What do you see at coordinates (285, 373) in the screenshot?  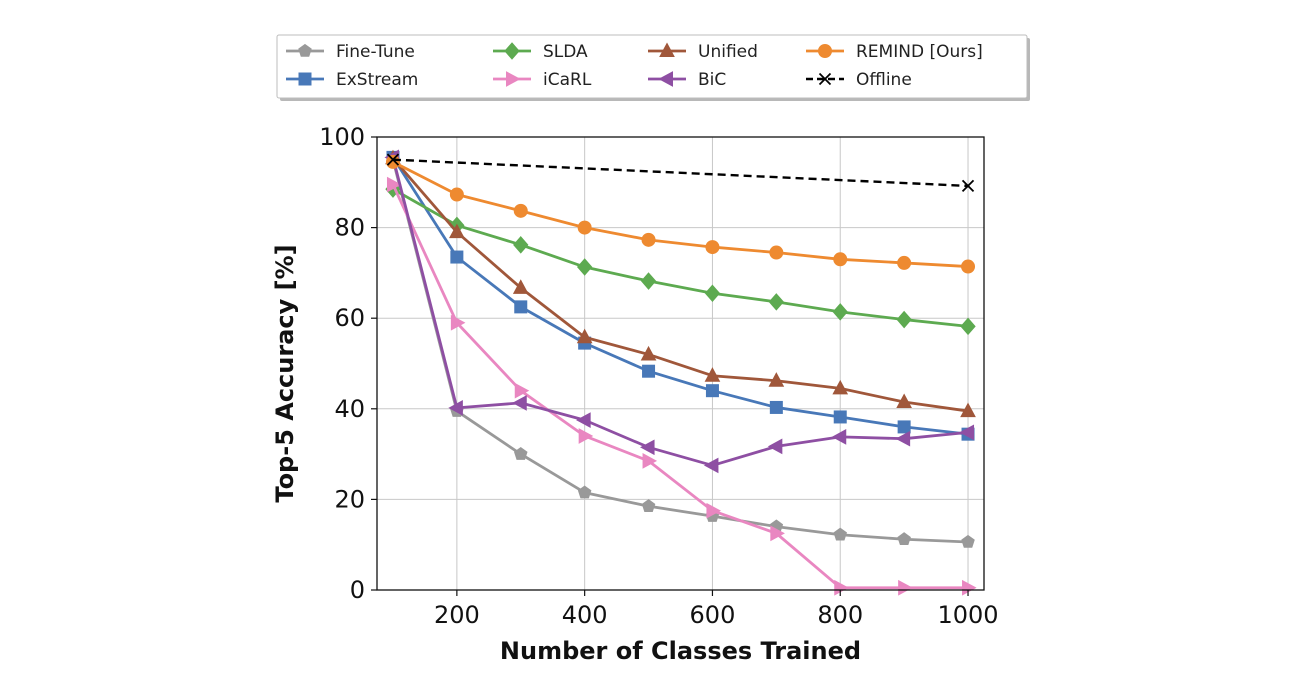 I see `y-axis-title: Top-5 Accuracy [%]` at bounding box center [285, 373].